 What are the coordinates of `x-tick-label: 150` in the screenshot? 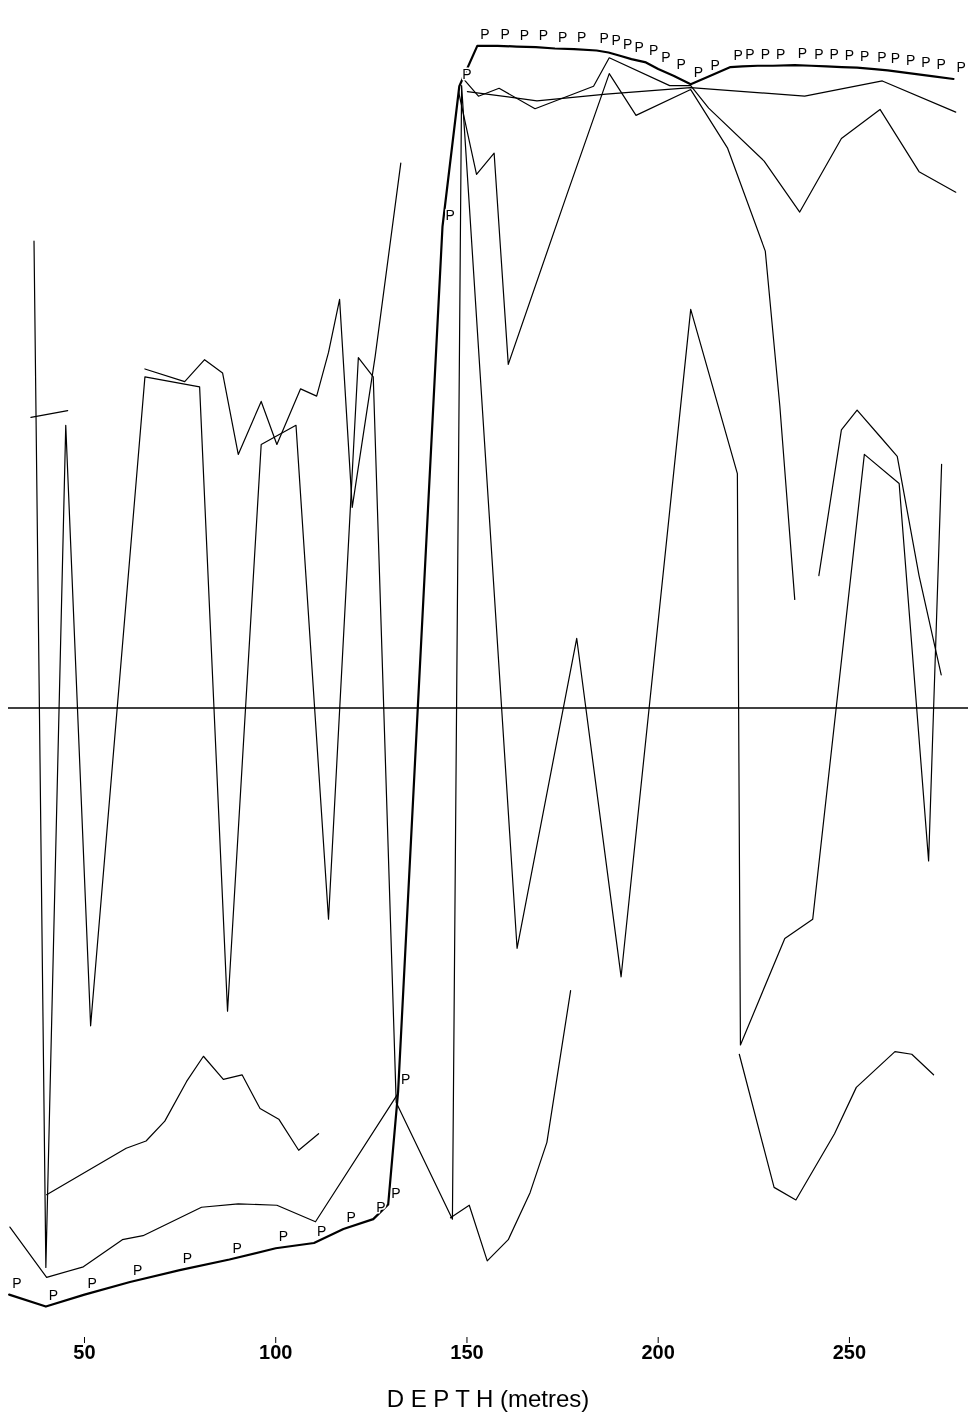 It's located at (467, 1352).